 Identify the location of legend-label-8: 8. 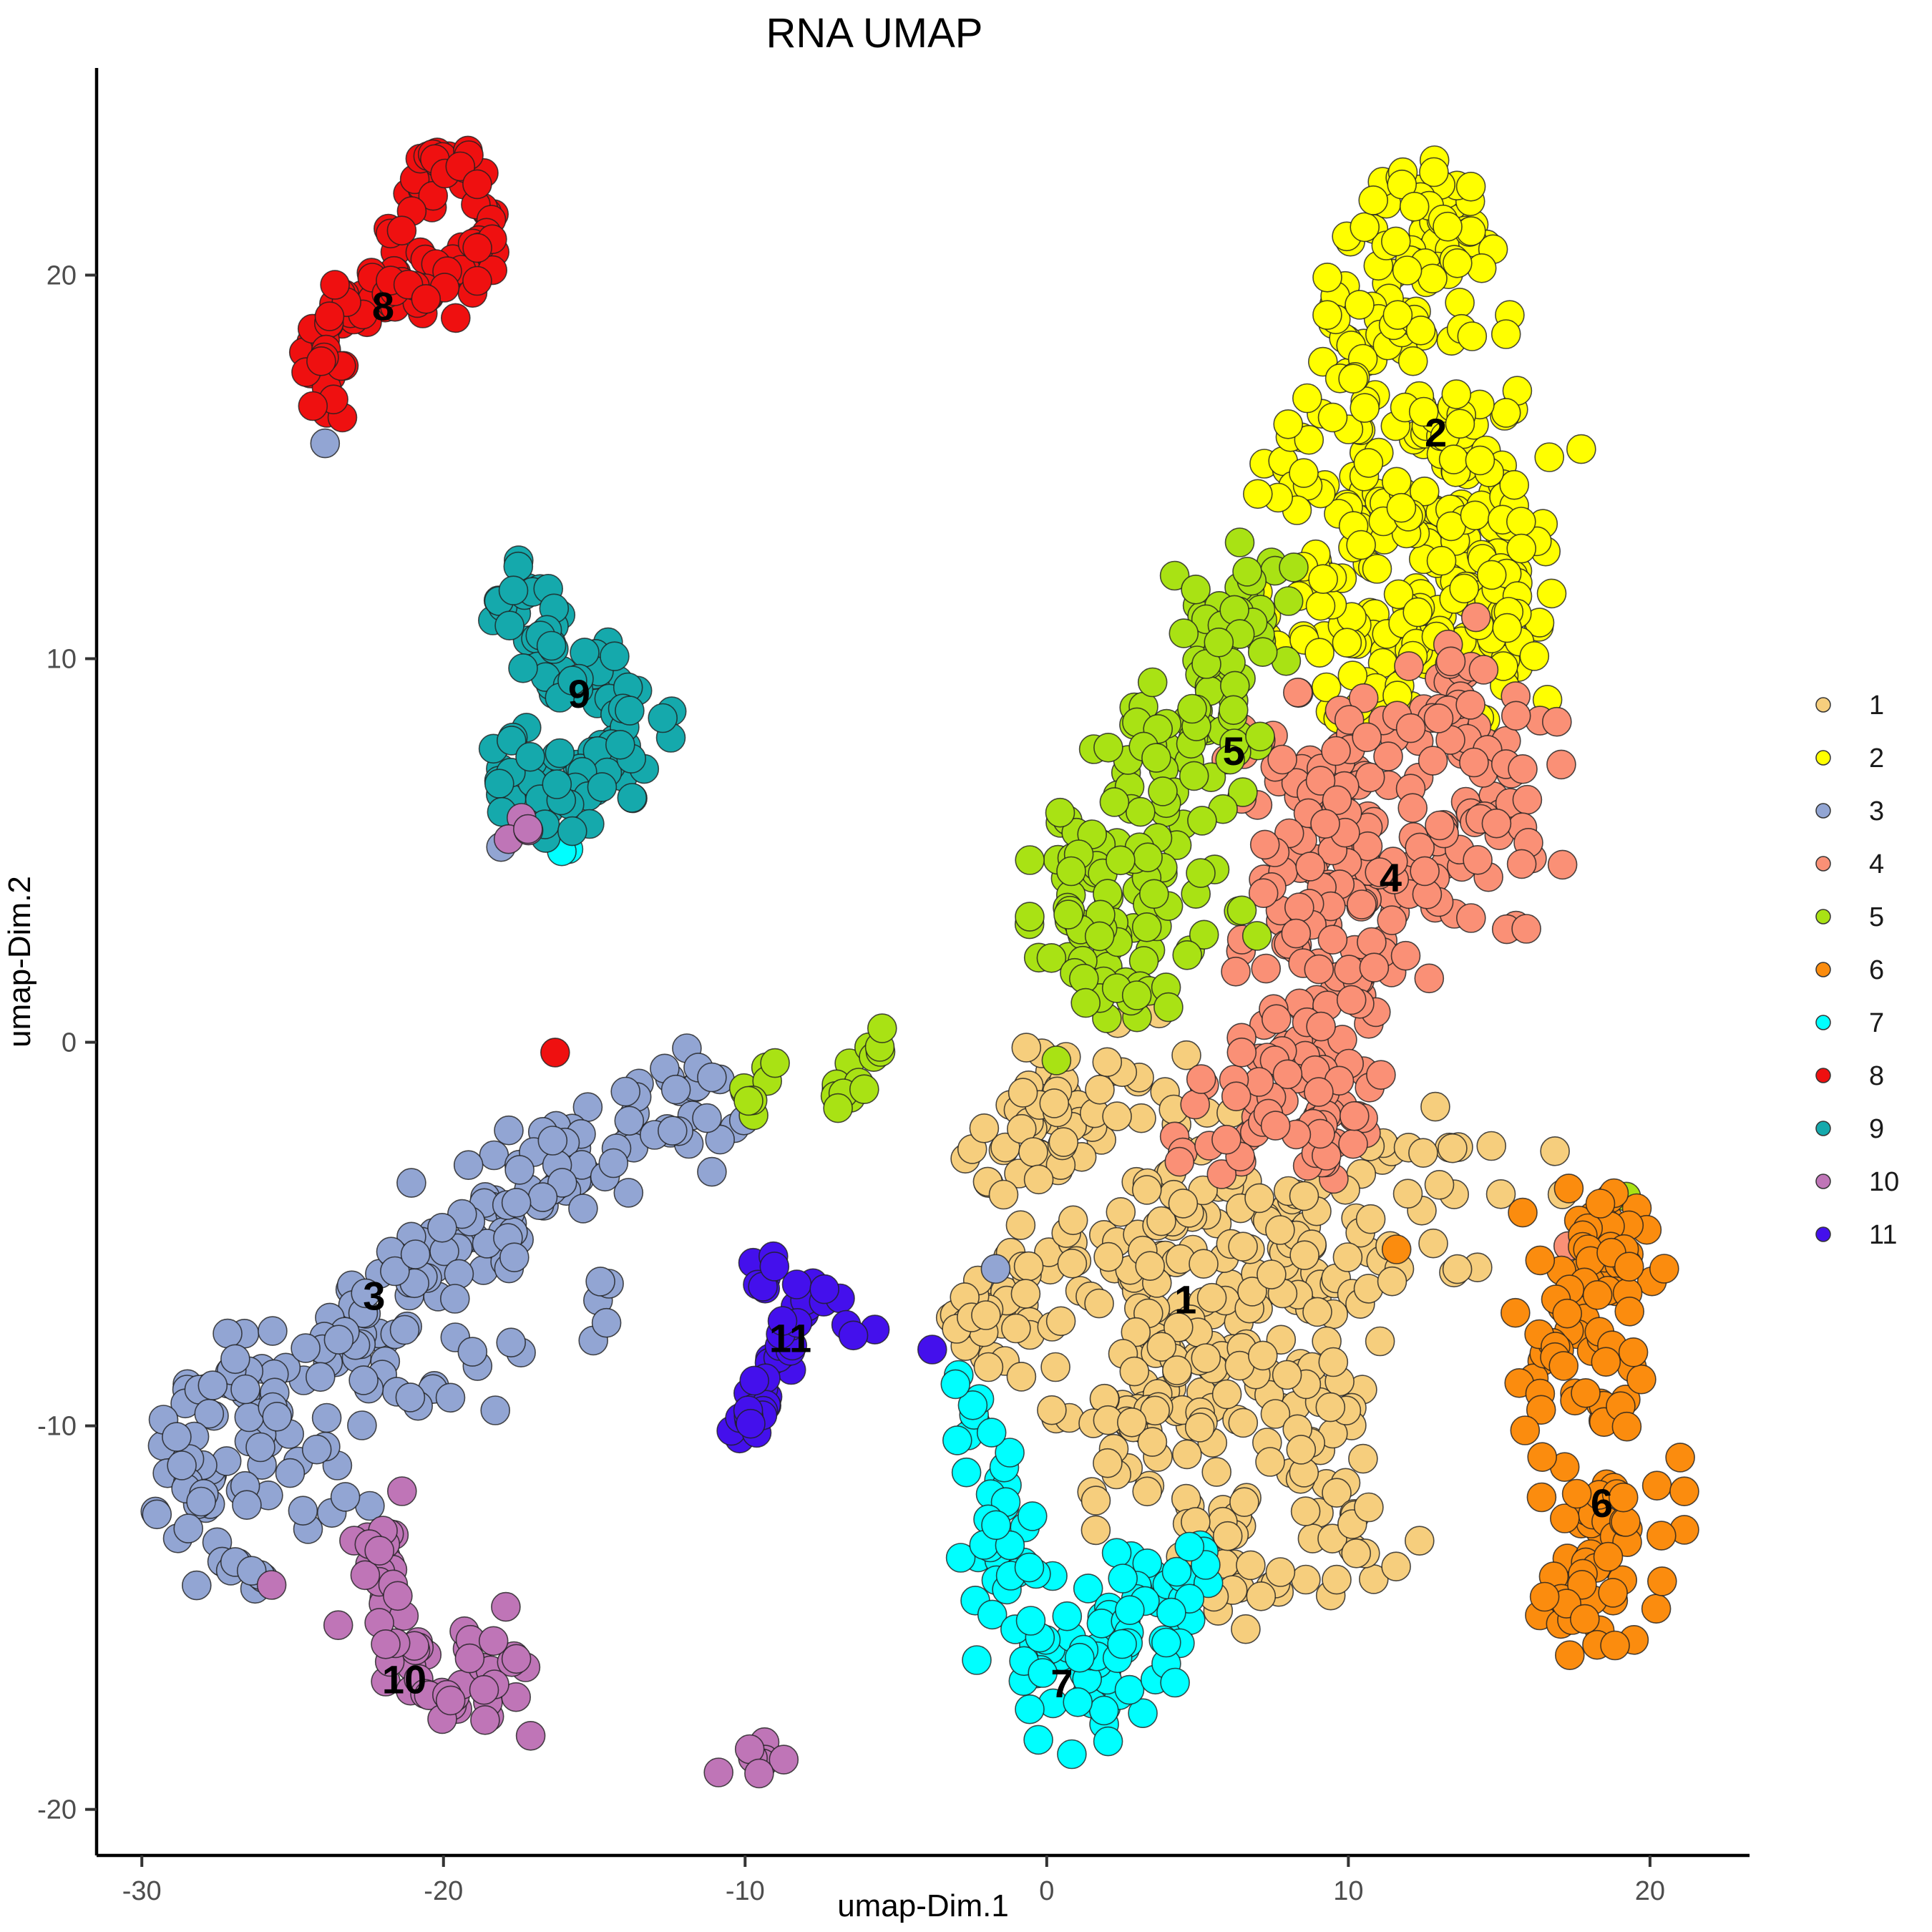
(1876, 1076).